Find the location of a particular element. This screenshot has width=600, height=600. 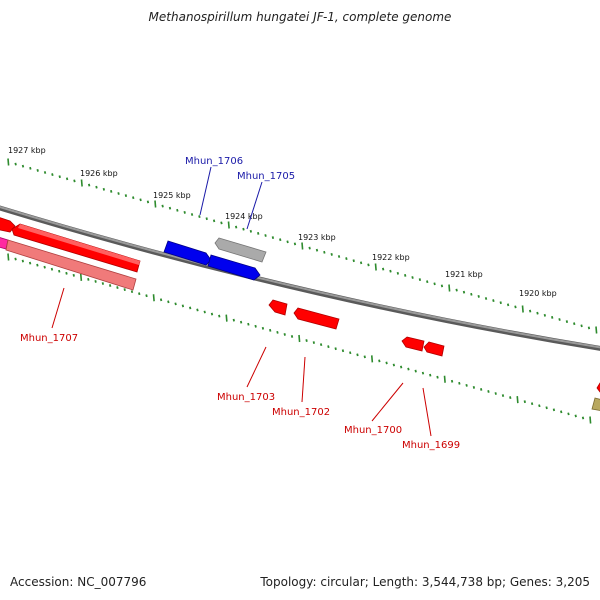

gene-label-mhun-1707: Mhun_1707 is located at coordinates (49, 338).